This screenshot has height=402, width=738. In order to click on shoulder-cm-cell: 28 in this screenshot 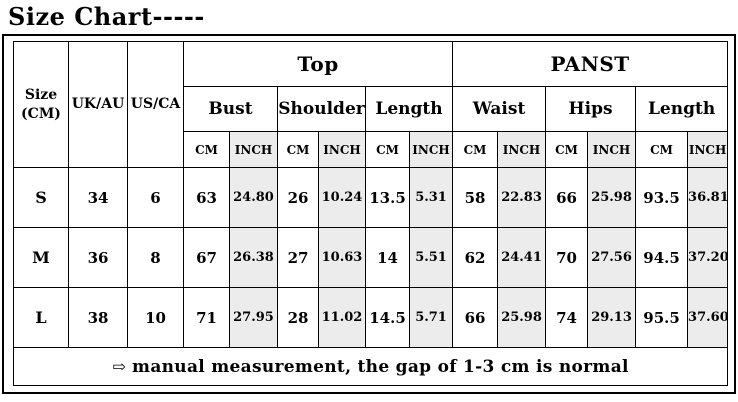, I will do `click(298, 317)`.